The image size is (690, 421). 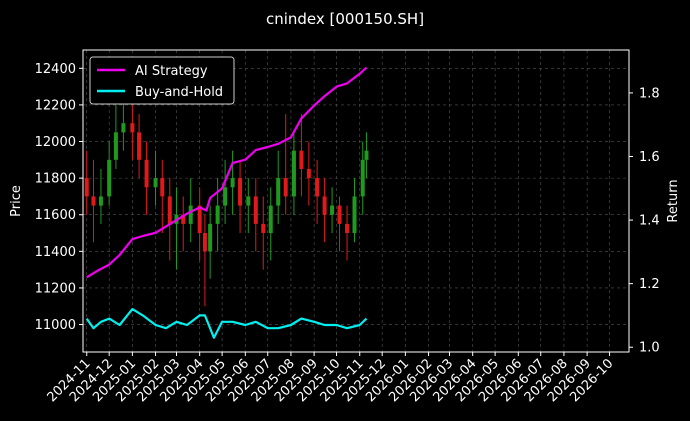 What do you see at coordinates (55, 252) in the screenshot?
I see `y-tick-label-left: 11400` at bounding box center [55, 252].